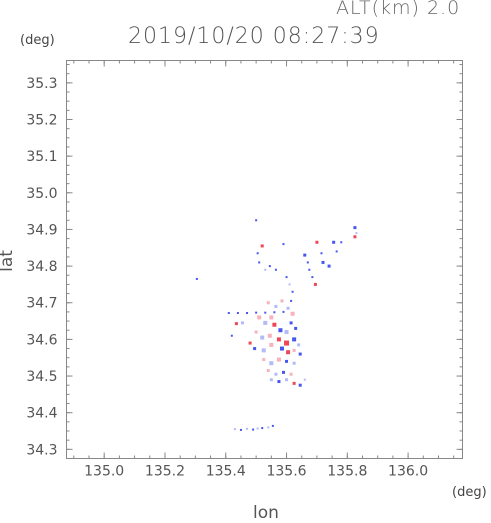 Image resolution: width=491 pixels, height=523 pixels. Describe the element at coordinates (165, 472) in the screenshot. I see `x-tick-label: 135.2` at that location.